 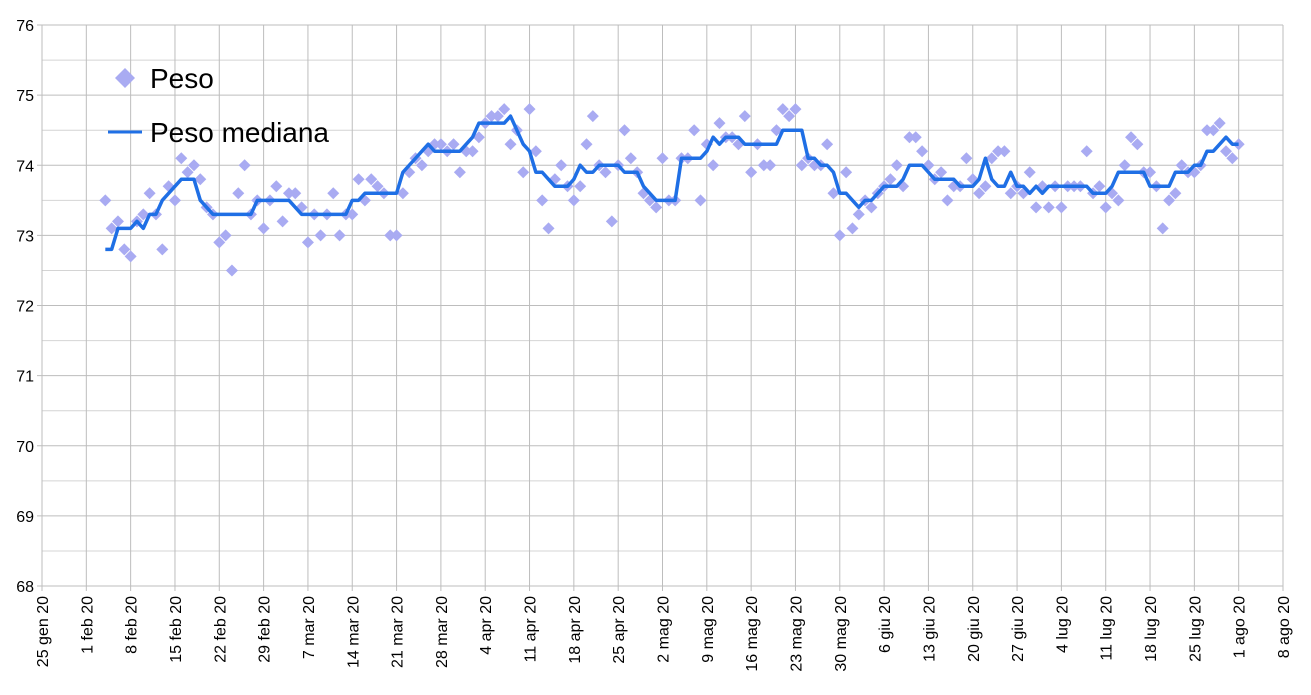 I want to click on y-tick-label: 70, so click(x=25, y=447).